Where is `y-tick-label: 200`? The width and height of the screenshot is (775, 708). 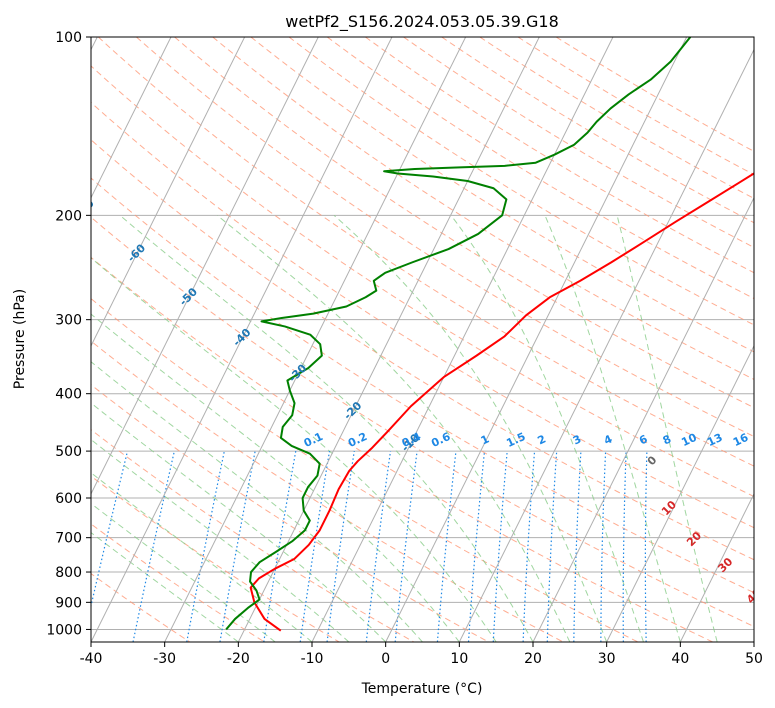 y-tick-label: 200 is located at coordinates (68, 216).